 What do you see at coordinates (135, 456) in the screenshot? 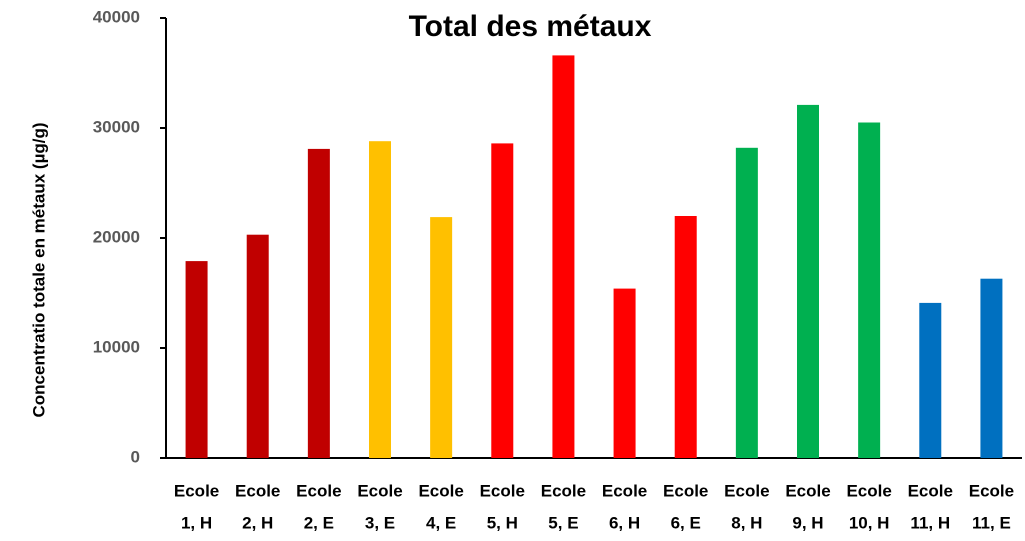
I see `y-tick-label: 0` at bounding box center [135, 456].